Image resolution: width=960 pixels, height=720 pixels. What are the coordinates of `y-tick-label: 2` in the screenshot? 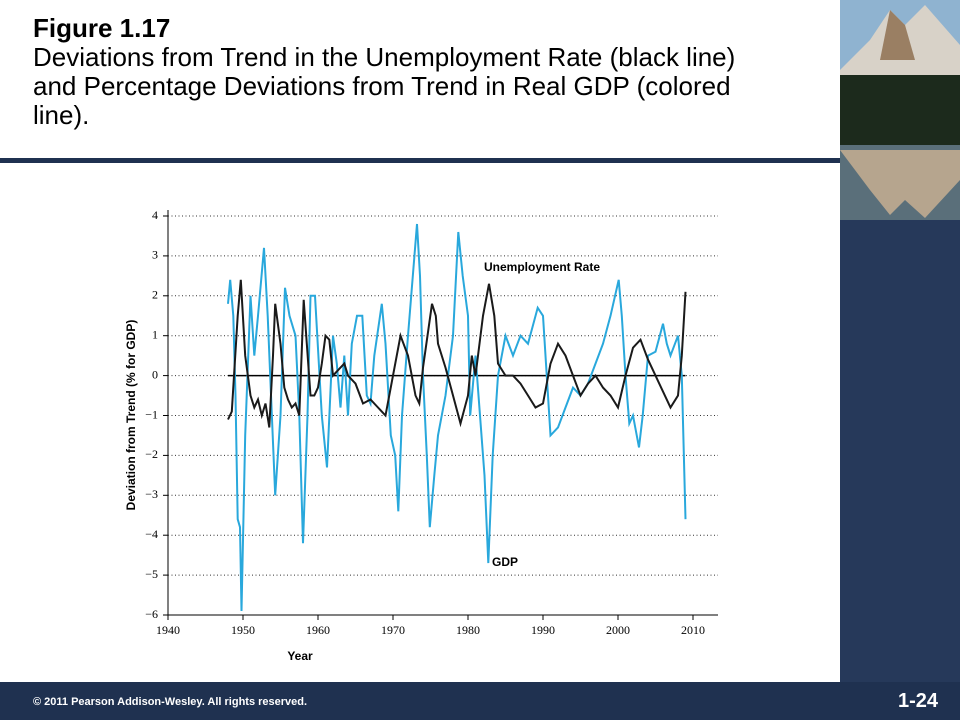 It's located at (155, 295).